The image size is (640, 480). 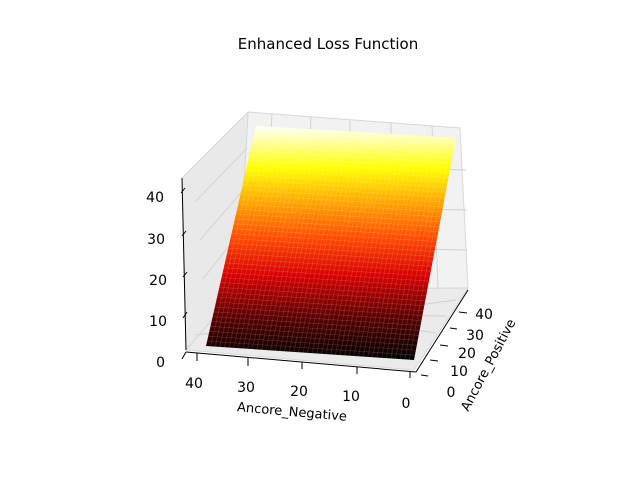 What do you see at coordinates (475, 336) in the screenshot?
I see `y-tick-label: 30` at bounding box center [475, 336].